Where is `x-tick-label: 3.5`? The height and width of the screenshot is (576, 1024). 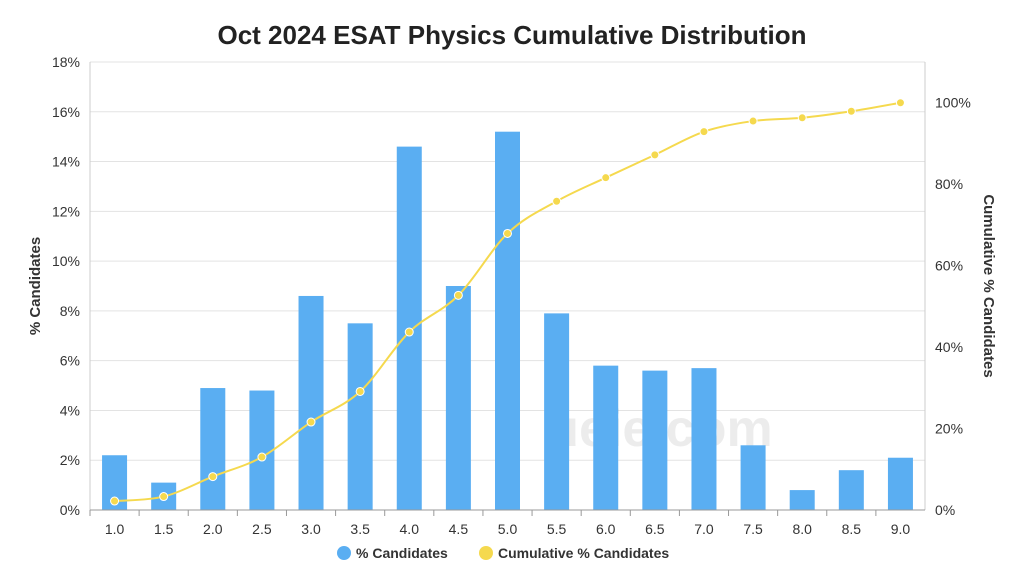
x-tick-label: 3.5 is located at coordinates (360, 529).